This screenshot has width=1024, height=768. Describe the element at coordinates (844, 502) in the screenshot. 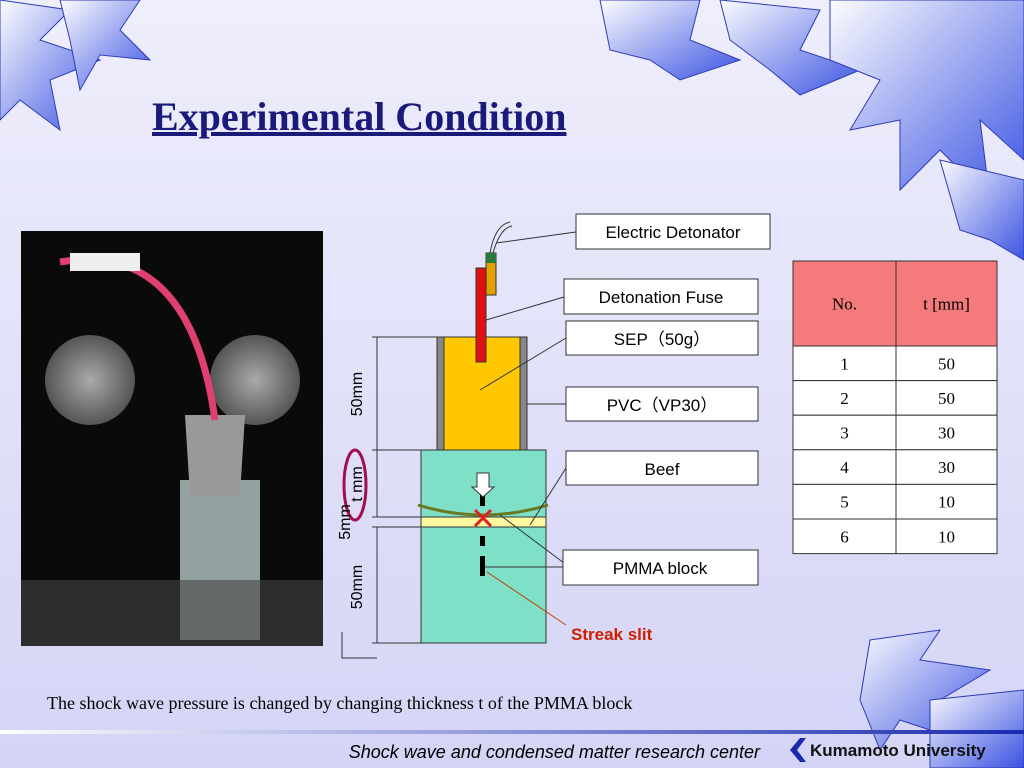

I see `cell-text: 5` at that location.